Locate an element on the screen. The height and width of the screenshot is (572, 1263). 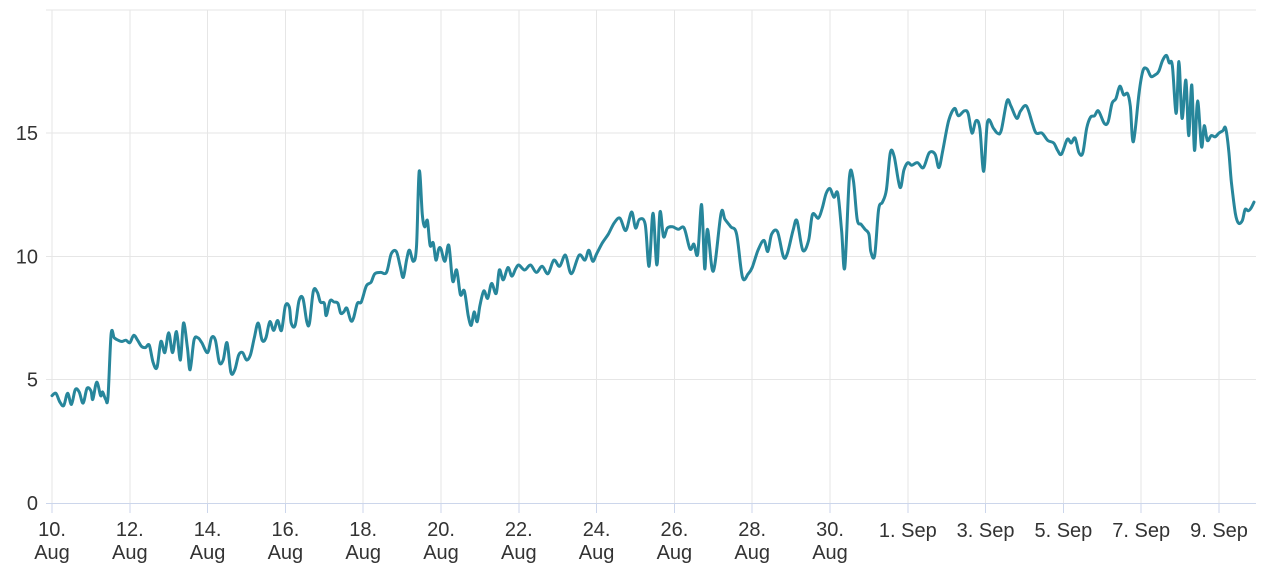
x-axis-label: 22. is located at coordinates (519, 530).